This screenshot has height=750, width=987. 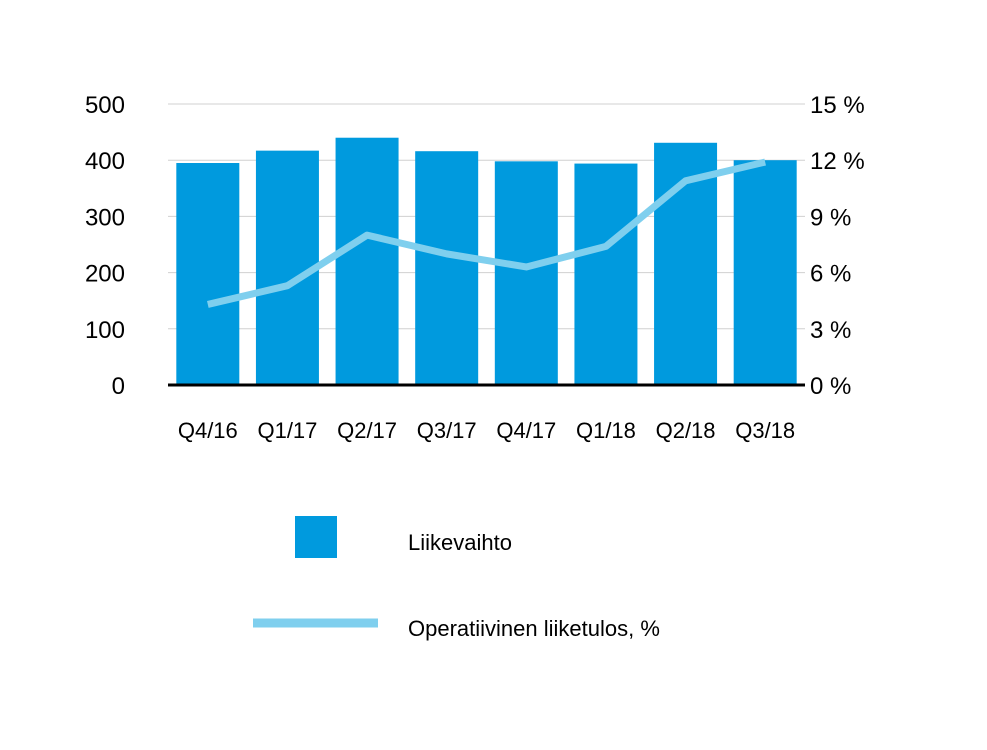 I want to click on y-axis-left: 0 100 200 300 400 500, so click(x=105, y=246).